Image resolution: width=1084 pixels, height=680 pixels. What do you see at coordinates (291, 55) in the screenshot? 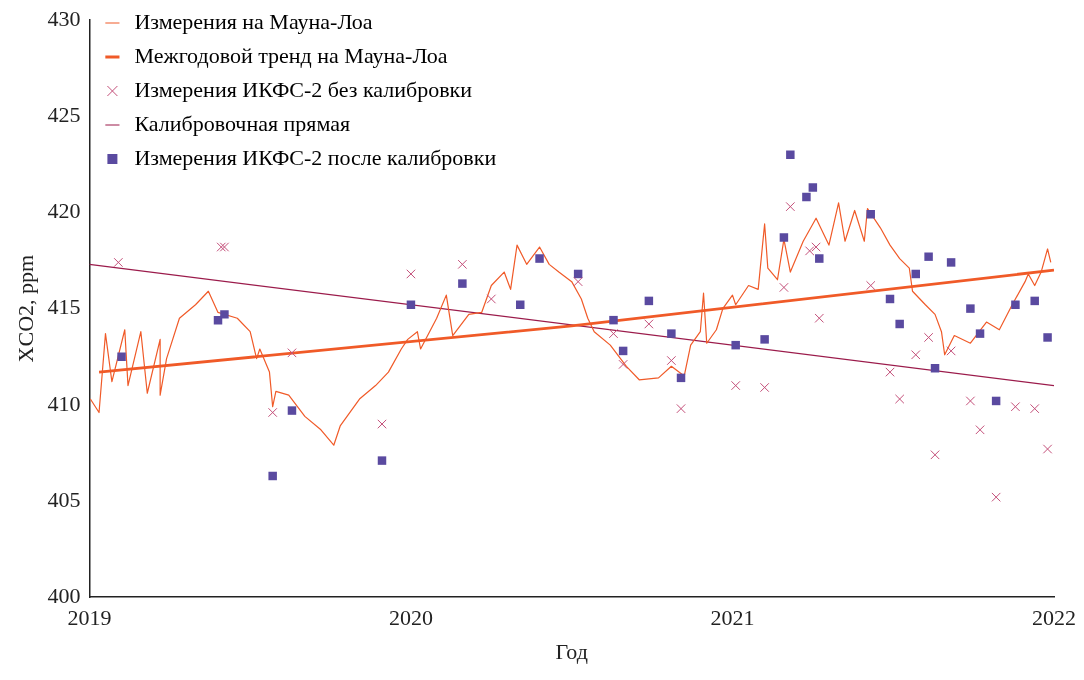
I see `legend-label: Межгодовой тренд на Мауна-Лоа` at bounding box center [291, 55].